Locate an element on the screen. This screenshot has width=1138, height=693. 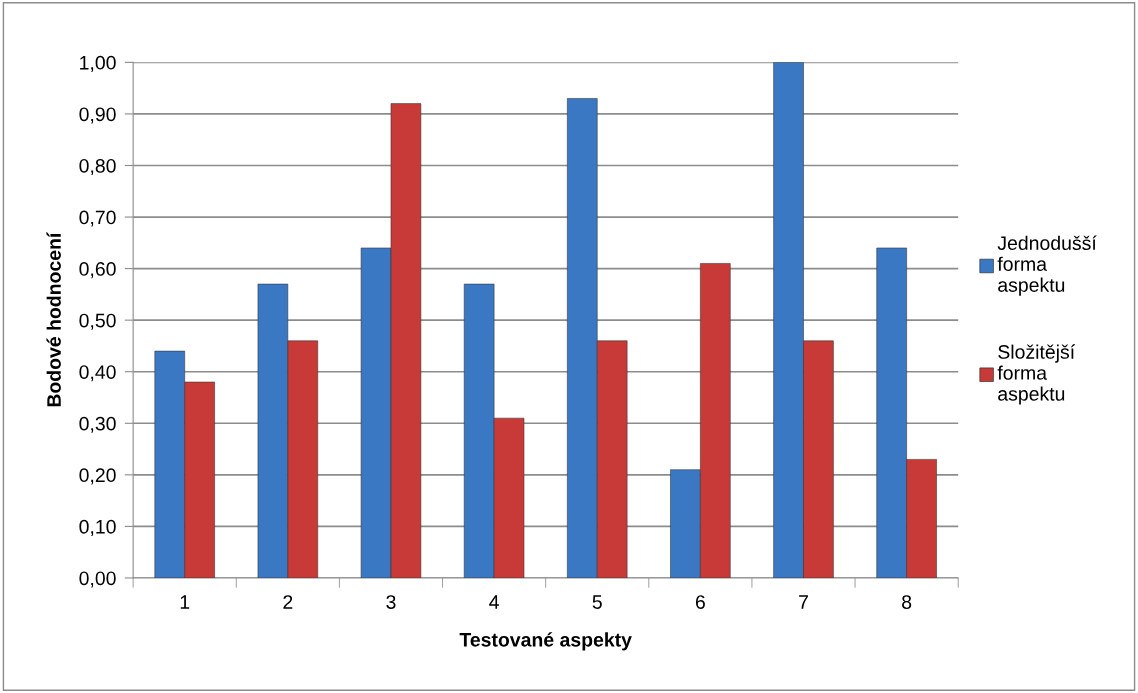
y-tick-label: 0,00 is located at coordinates (97, 579).